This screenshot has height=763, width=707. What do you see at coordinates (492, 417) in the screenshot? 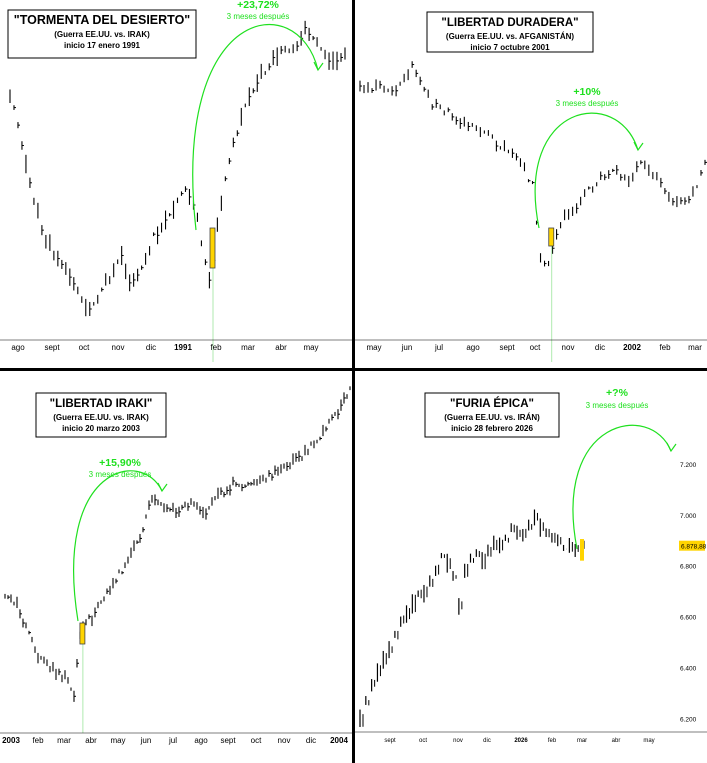
I see `chart-subtitle: (Guerra EE.UU. vs. IRÁN)` at bounding box center [492, 417].